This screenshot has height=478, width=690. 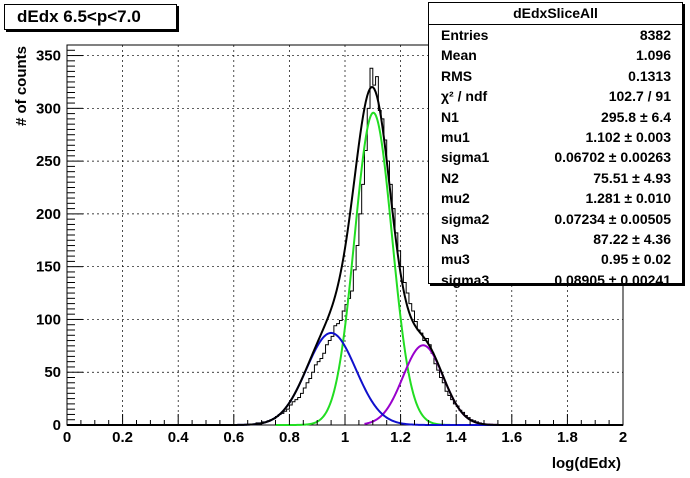 I want to click on x-tick-label: 1.6, so click(x=511, y=437).